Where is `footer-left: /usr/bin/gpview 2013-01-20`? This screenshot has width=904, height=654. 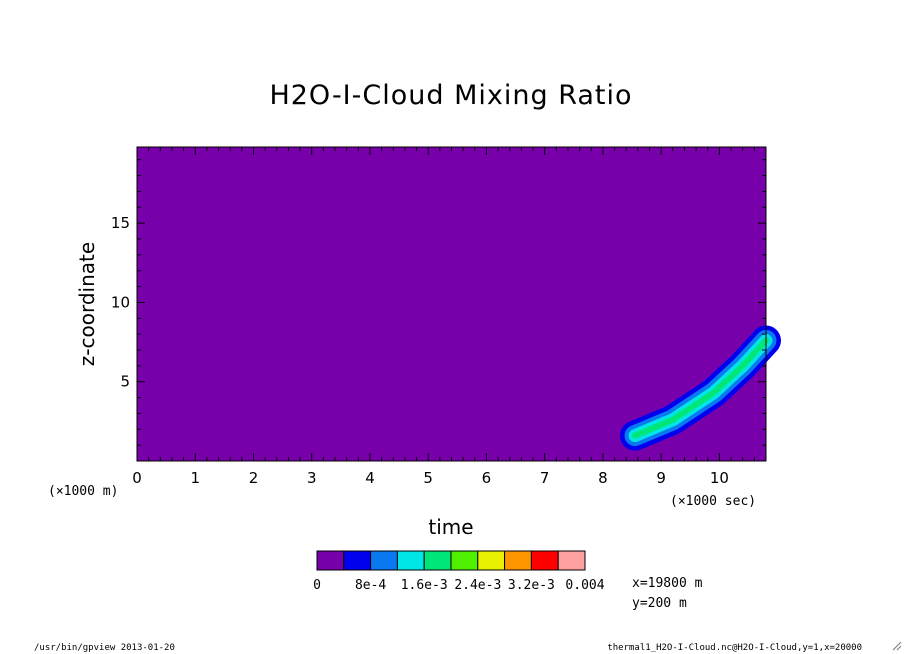 footer-left: /usr/bin/gpview 2013-01-20 is located at coordinates (104, 648).